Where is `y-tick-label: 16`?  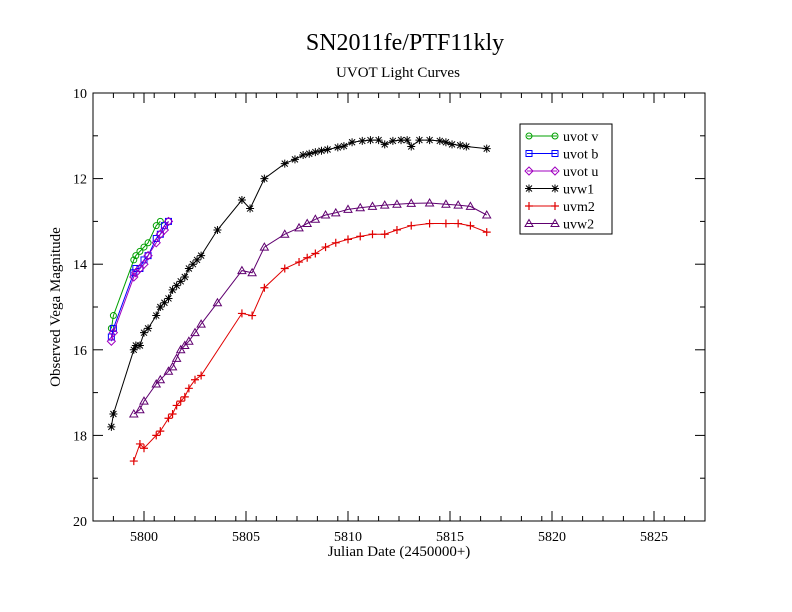
y-tick-label: 16 is located at coordinates (80, 351).